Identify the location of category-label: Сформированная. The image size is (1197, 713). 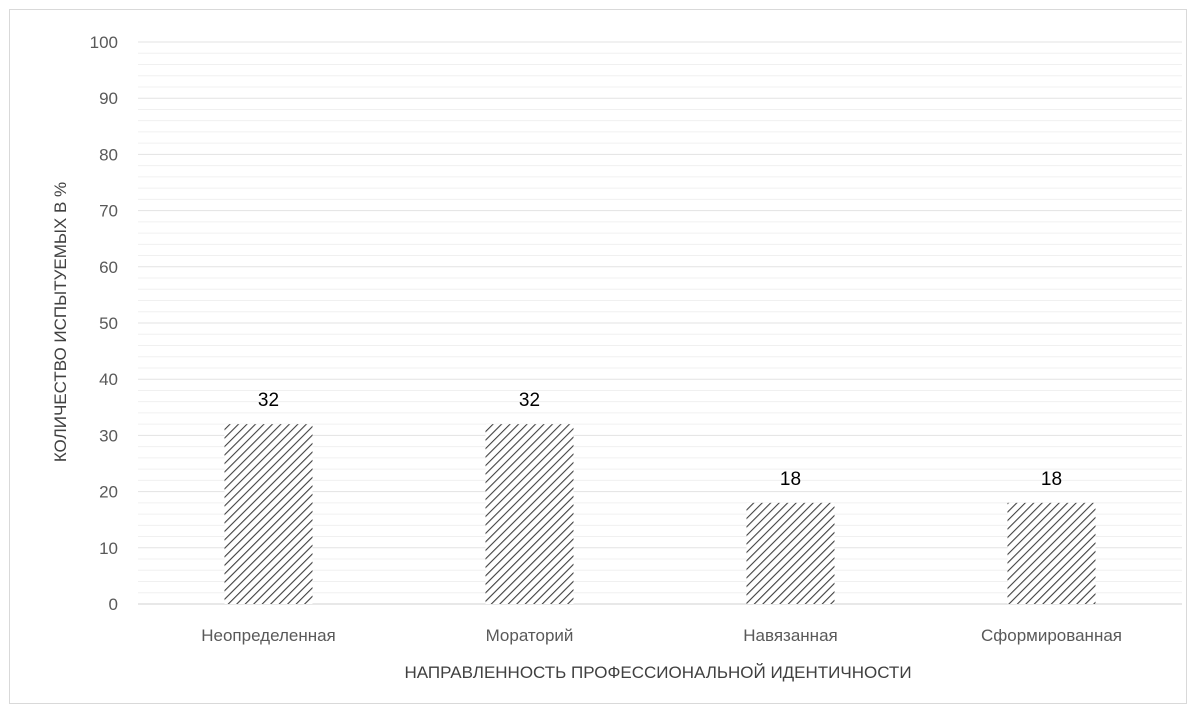
(1051, 635).